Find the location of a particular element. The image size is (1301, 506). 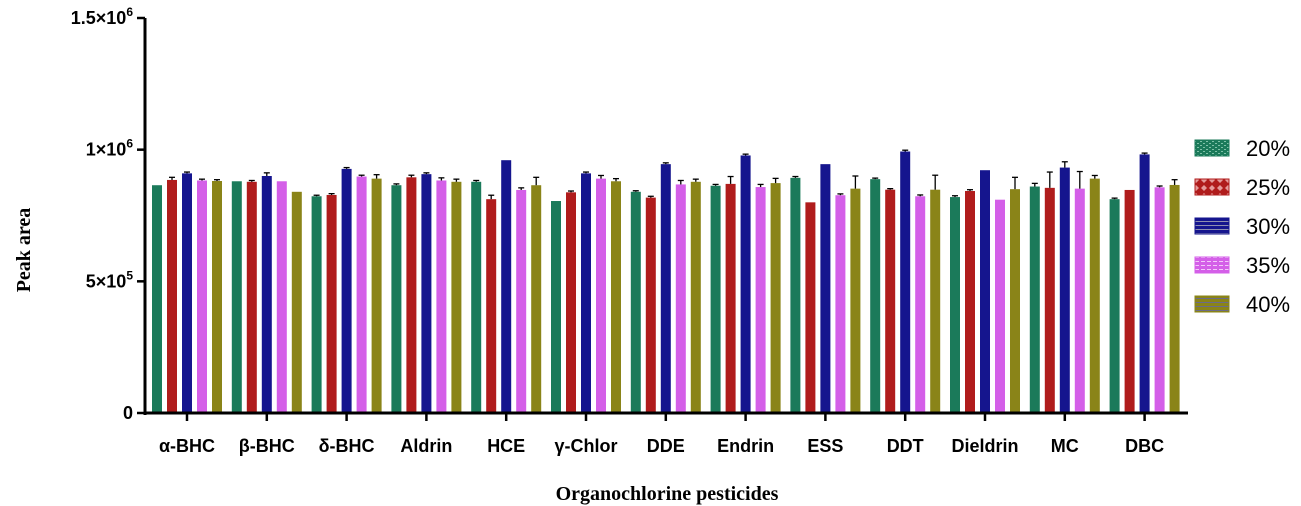

legend-label: 20% is located at coordinates (1268, 148).